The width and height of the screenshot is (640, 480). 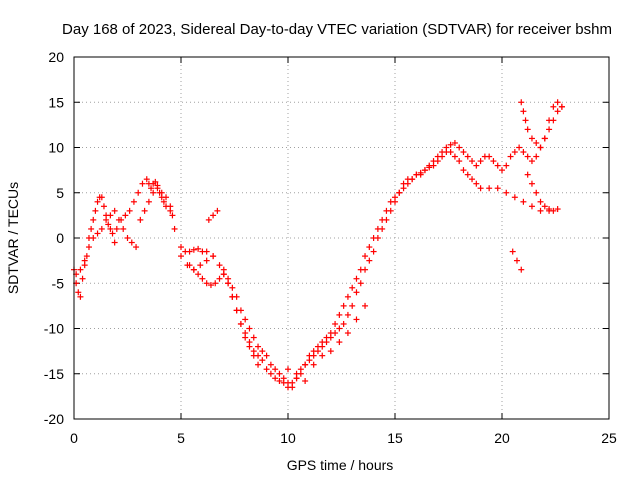 What do you see at coordinates (502, 438) in the screenshot?
I see `x-tick-label: 20` at bounding box center [502, 438].